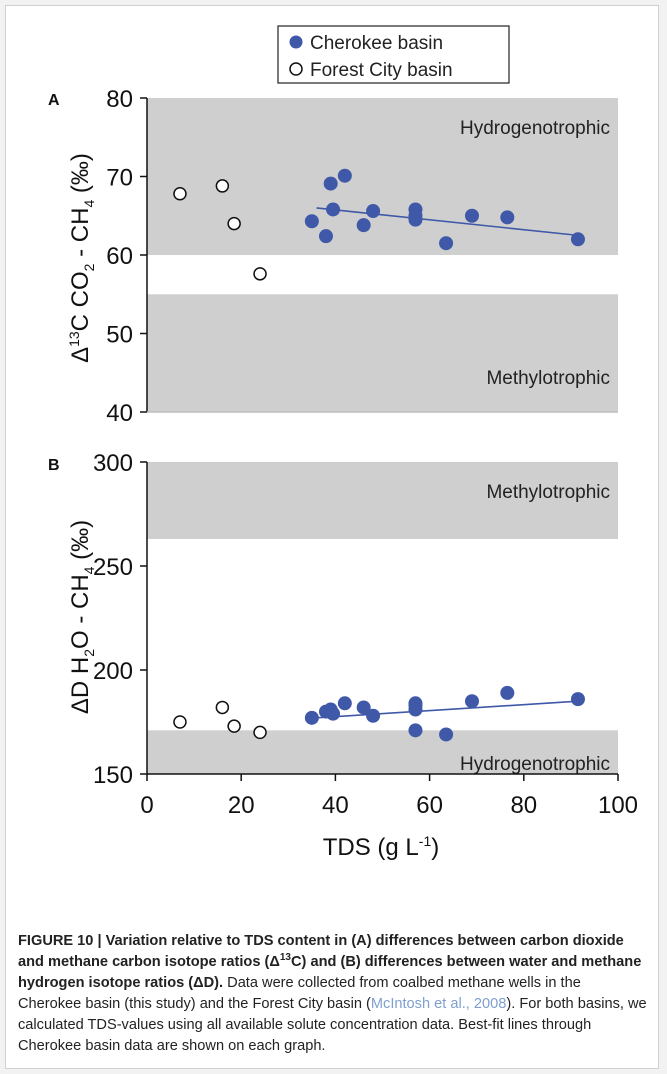  What do you see at coordinates (376, 43) in the screenshot?
I see `legend-label-cherokee: Cherokee basin` at bounding box center [376, 43].